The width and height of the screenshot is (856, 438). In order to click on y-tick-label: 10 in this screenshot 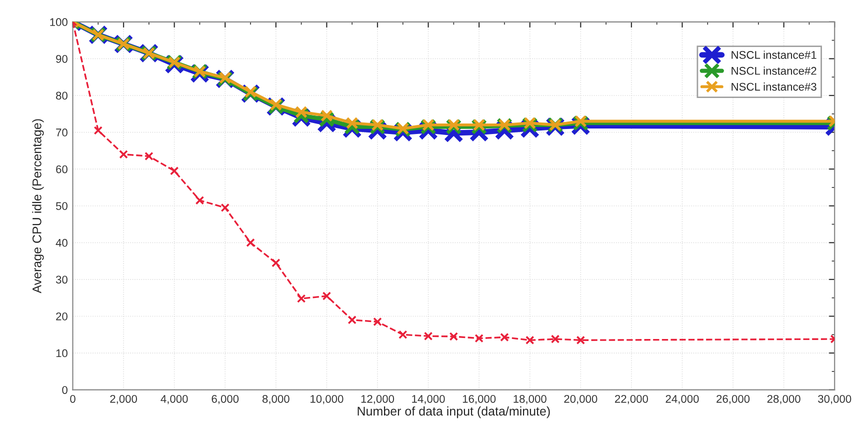, I will do `click(62, 353)`.